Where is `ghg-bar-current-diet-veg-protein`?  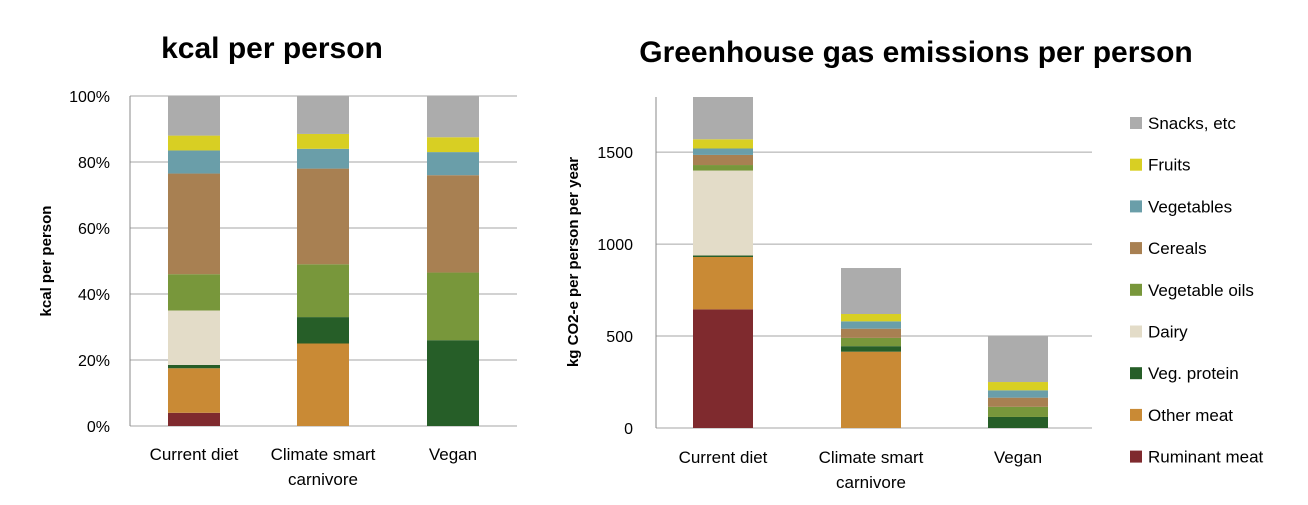
ghg-bar-current-diet-veg-protein is located at coordinates (723, 256).